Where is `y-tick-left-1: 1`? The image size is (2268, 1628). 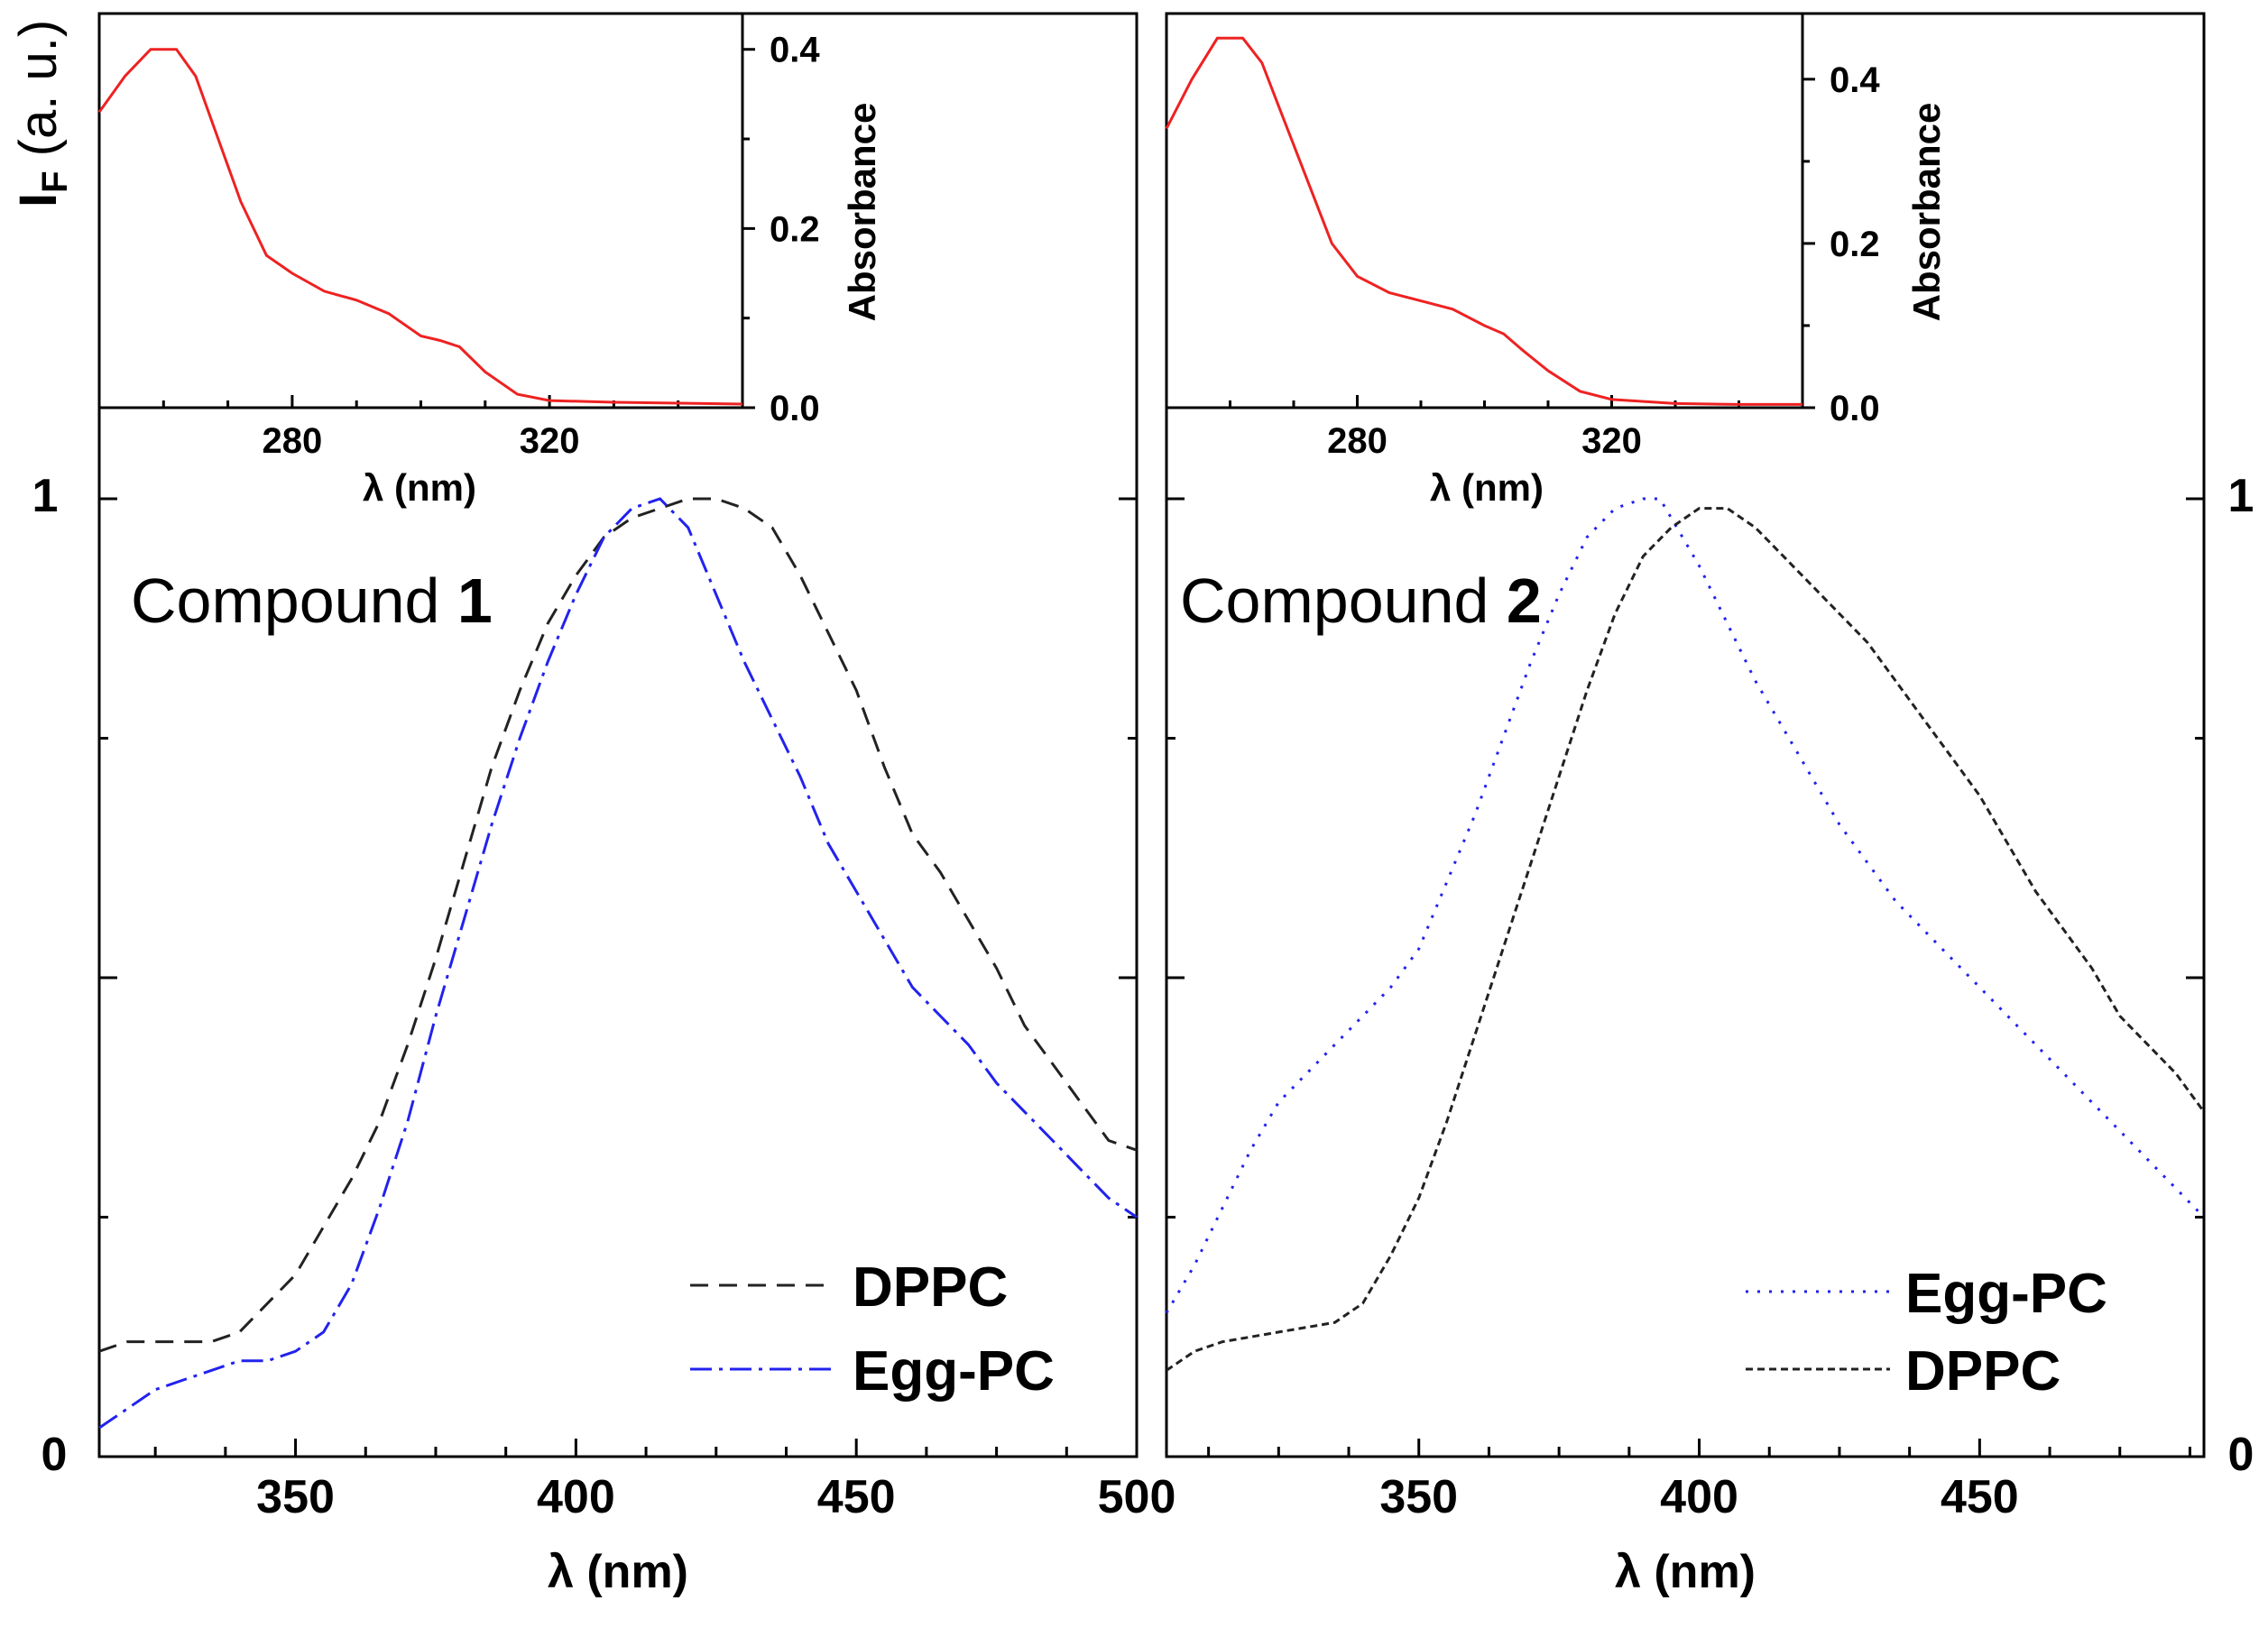 y-tick-left-1: 1 is located at coordinates (45, 496).